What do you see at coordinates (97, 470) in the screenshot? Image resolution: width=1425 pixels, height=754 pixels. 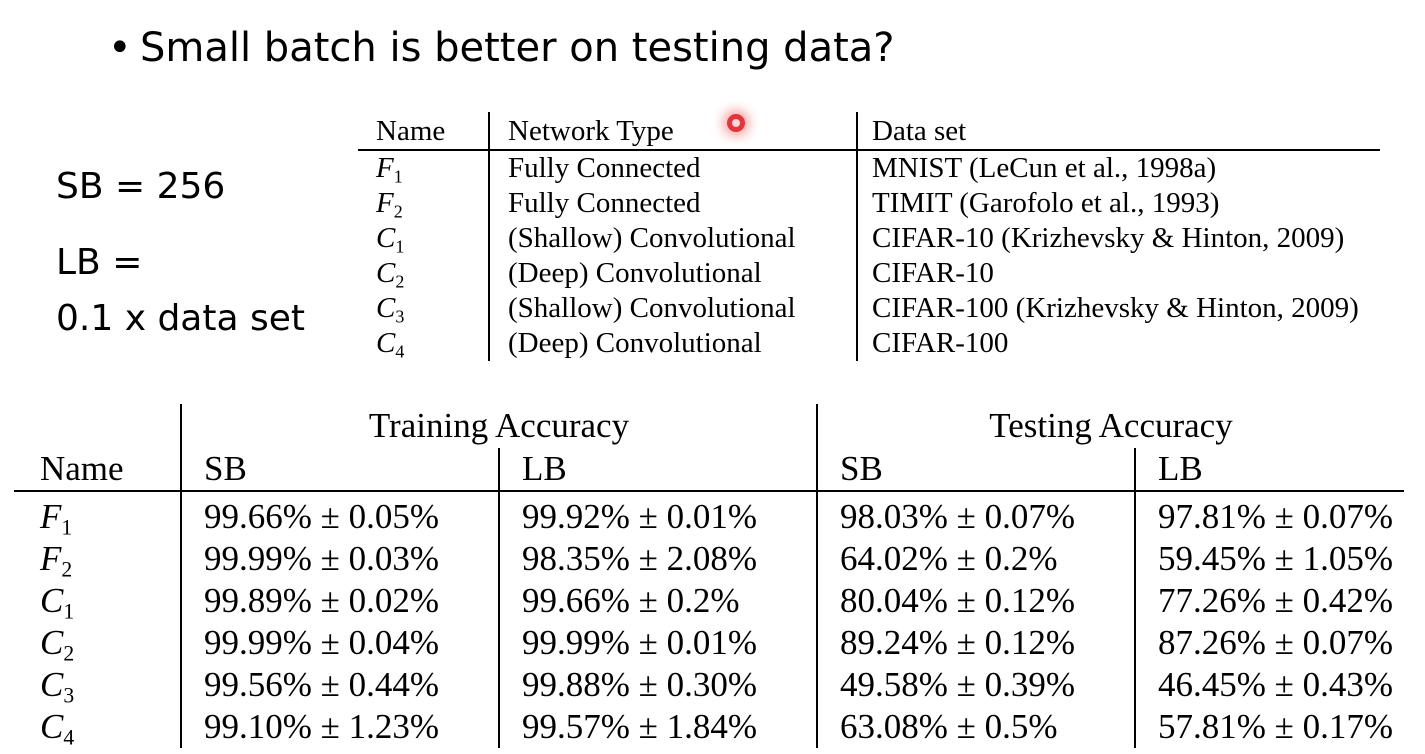 I see `results-header-name: Name` at bounding box center [97, 470].